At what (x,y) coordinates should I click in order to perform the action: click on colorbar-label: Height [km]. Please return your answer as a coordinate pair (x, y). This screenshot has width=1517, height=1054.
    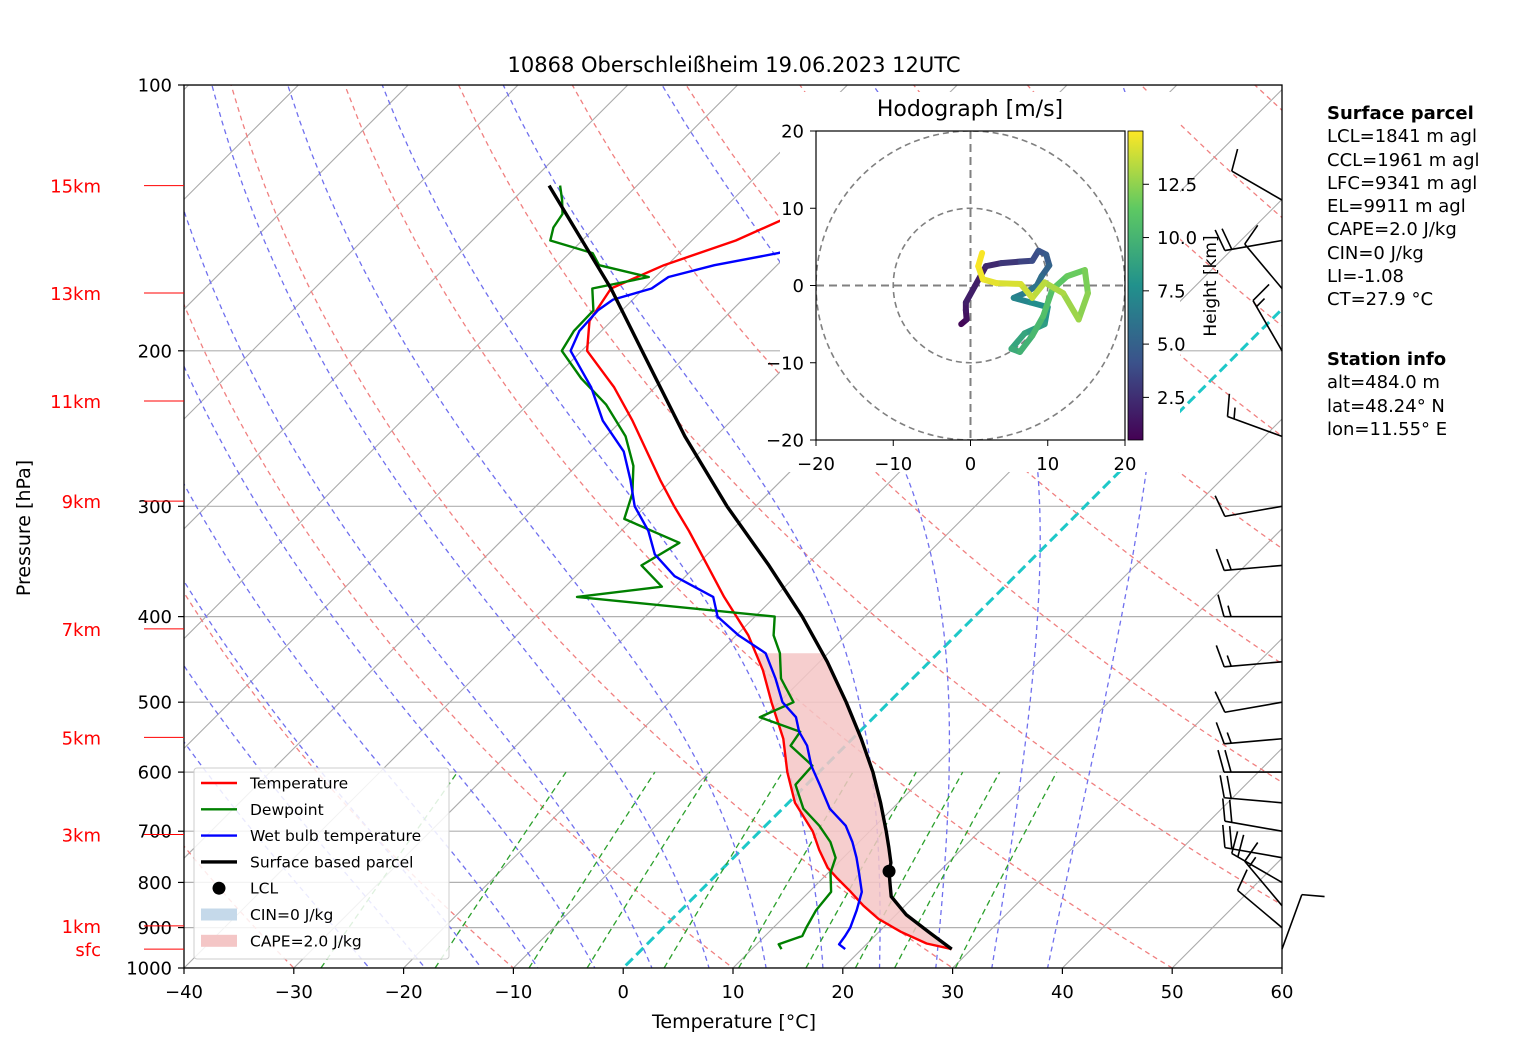
    Looking at the image, I should click on (1211, 285).